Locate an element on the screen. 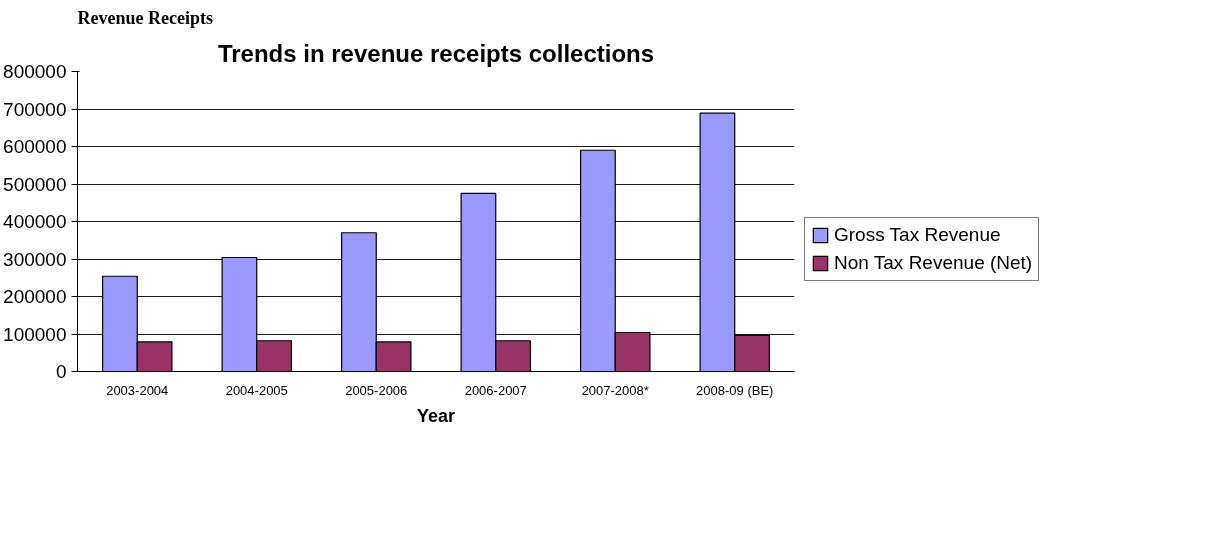 This screenshot has height=534, width=1207. x-tick-label: 2005-2006 is located at coordinates (376, 390).